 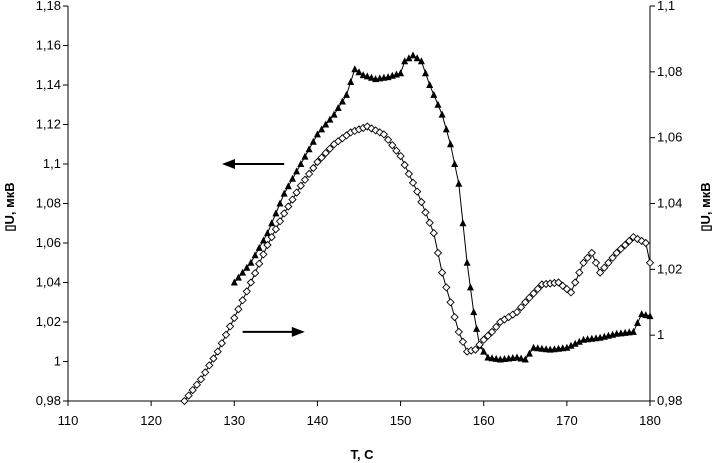 I want to click on left-y-tick-label: 1,12, so click(x=48, y=124).